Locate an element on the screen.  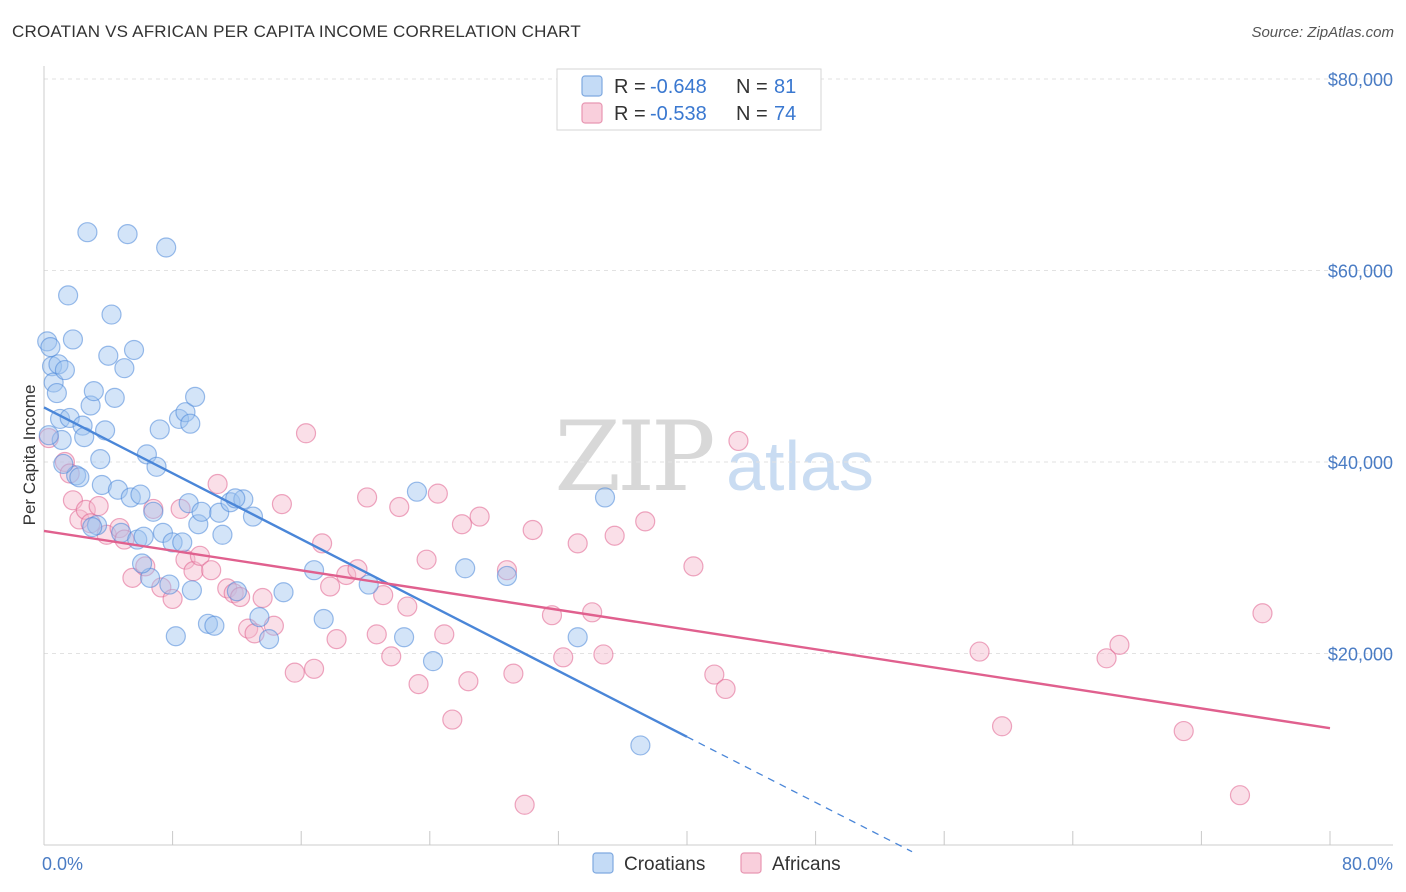
trend-line-extension-croatians is located at coordinates (799, 794).